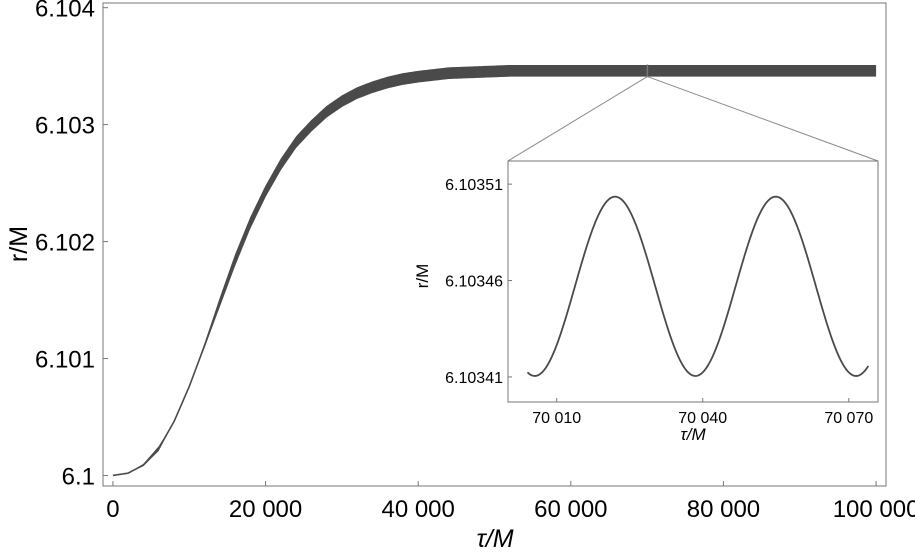 Image resolution: width=915 pixels, height=554 pixels. What do you see at coordinates (494, 539) in the screenshot?
I see `main-x-axis-label: τ/M` at bounding box center [494, 539].